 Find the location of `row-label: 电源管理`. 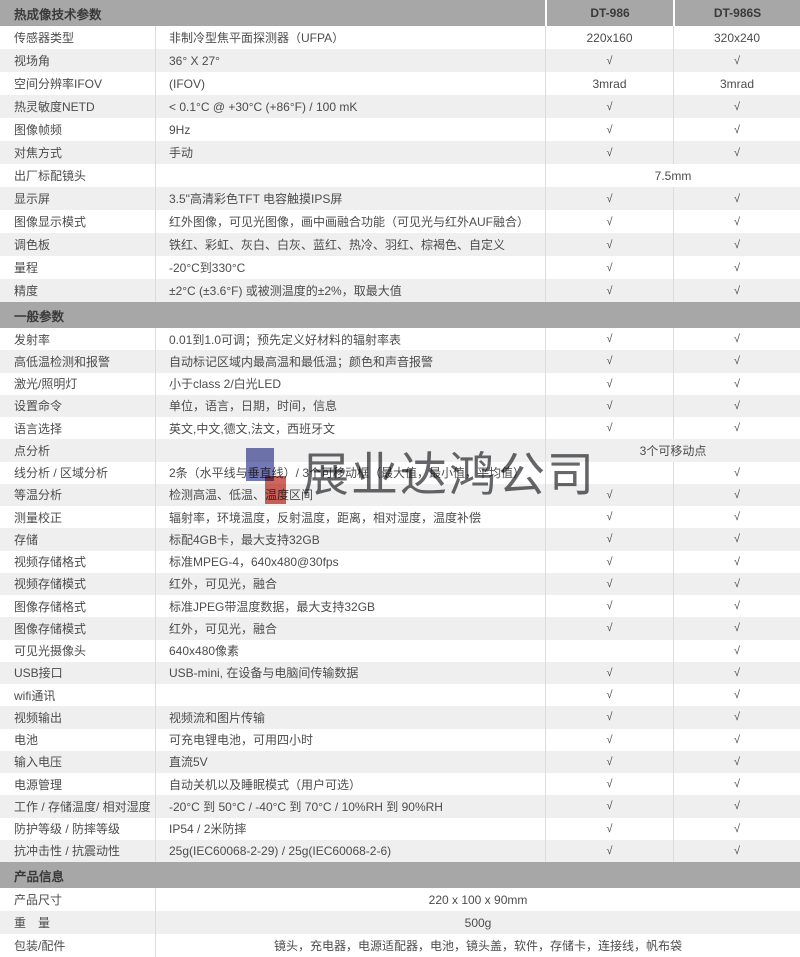

row-label: 电源管理 is located at coordinates (38, 784).